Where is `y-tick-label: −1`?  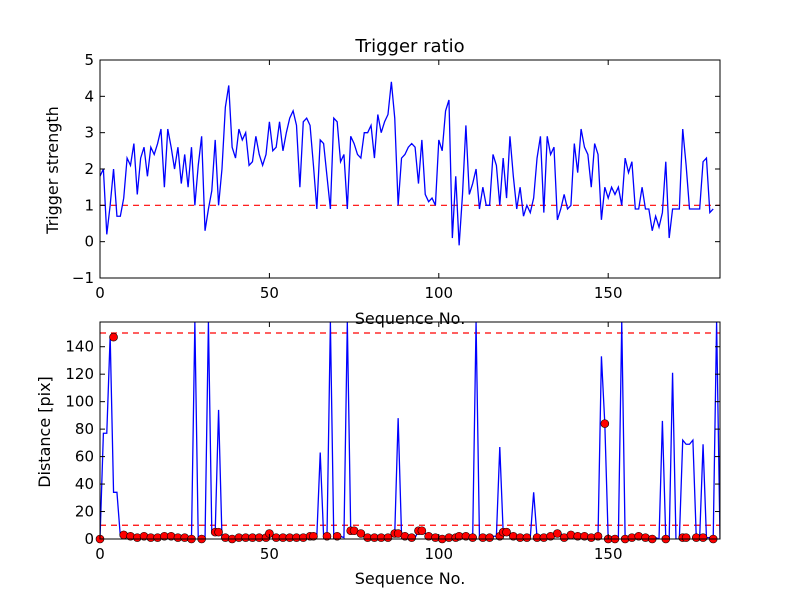 y-tick-label: −1 is located at coordinates (83, 278).